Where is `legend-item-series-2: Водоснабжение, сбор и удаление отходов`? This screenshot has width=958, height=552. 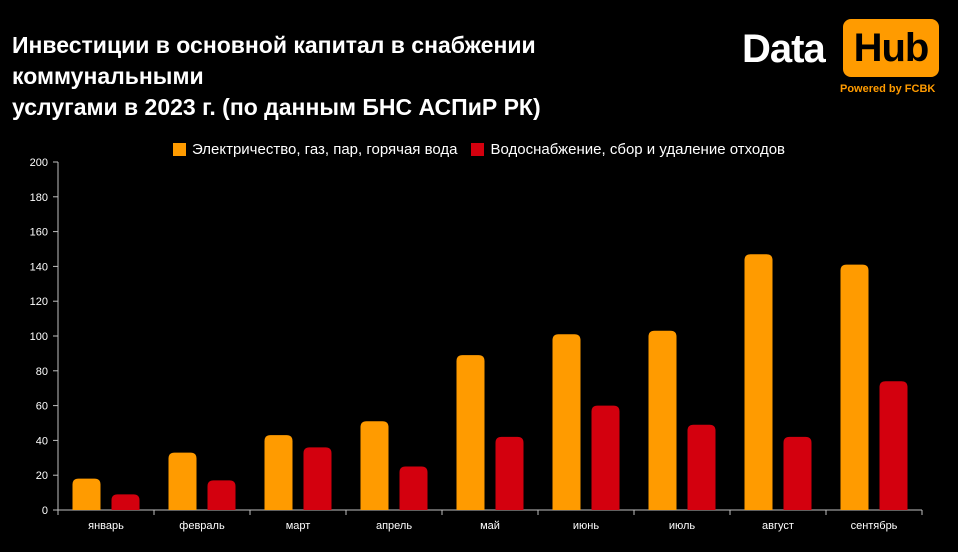
legend-item-series-2: Водоснабжение, сбор и удаление отходов is located at coordinates (628, 149).